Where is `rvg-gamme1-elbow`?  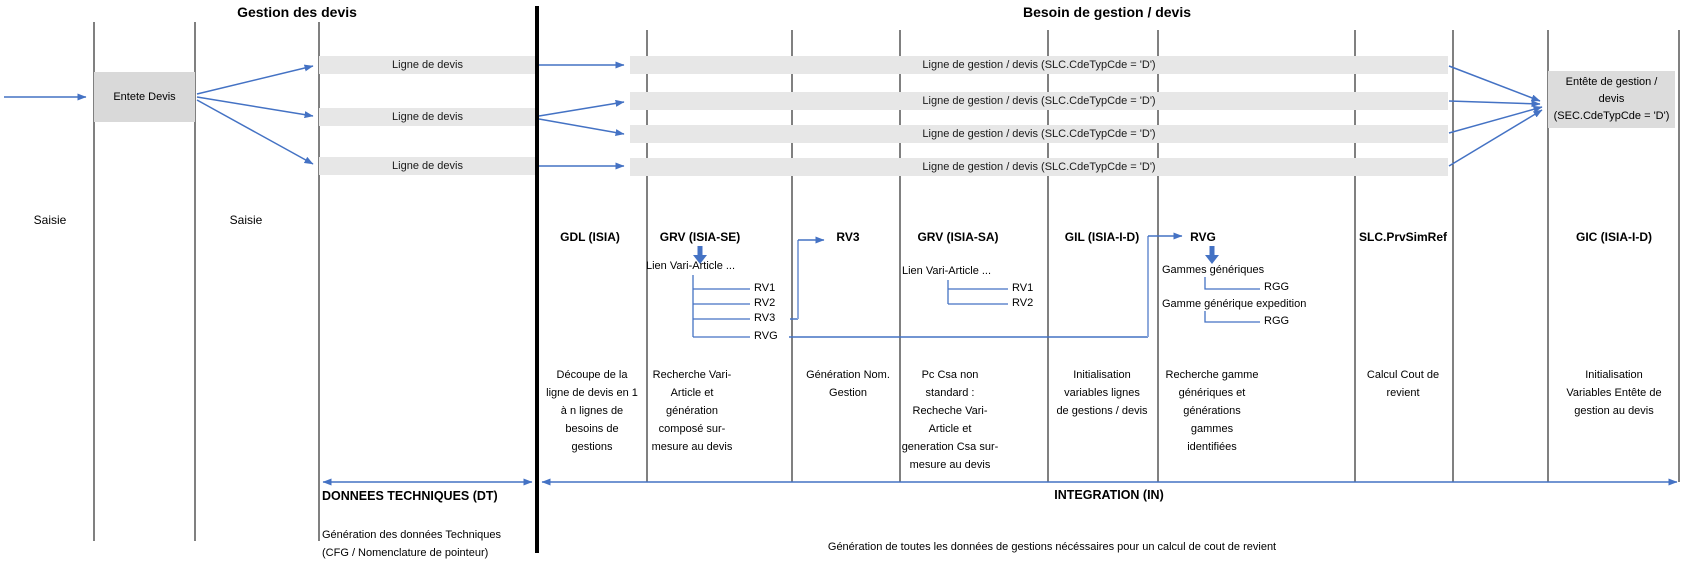
rvg-gamme1-elbow is located at coordinates (1232, 283).